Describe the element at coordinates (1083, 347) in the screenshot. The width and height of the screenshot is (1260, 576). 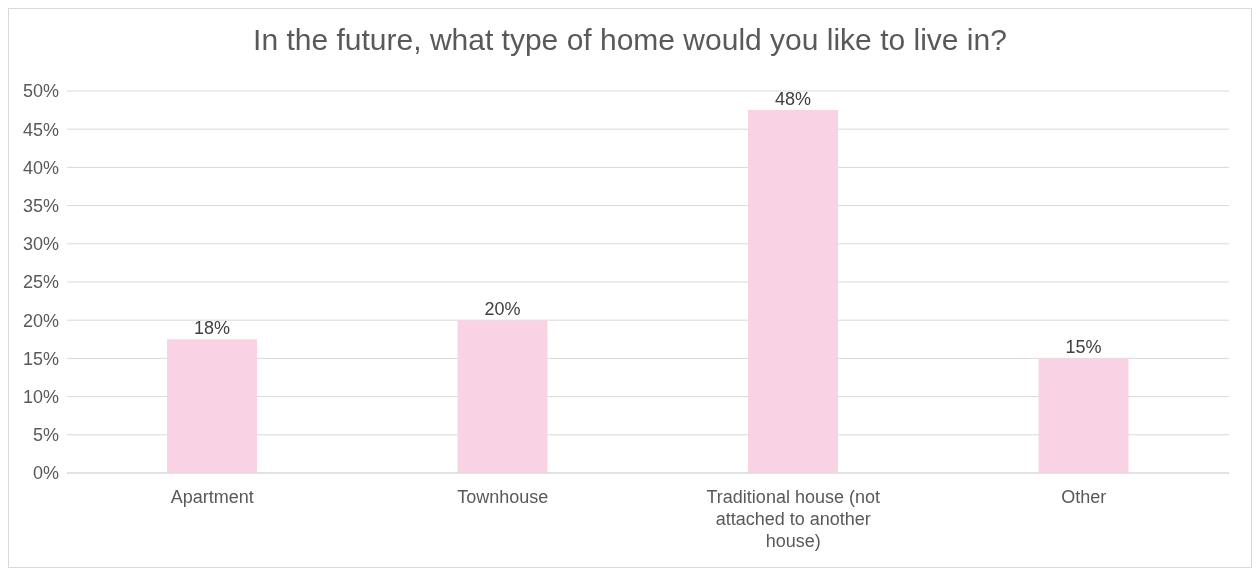
I see `data-label: 15%` at that location.